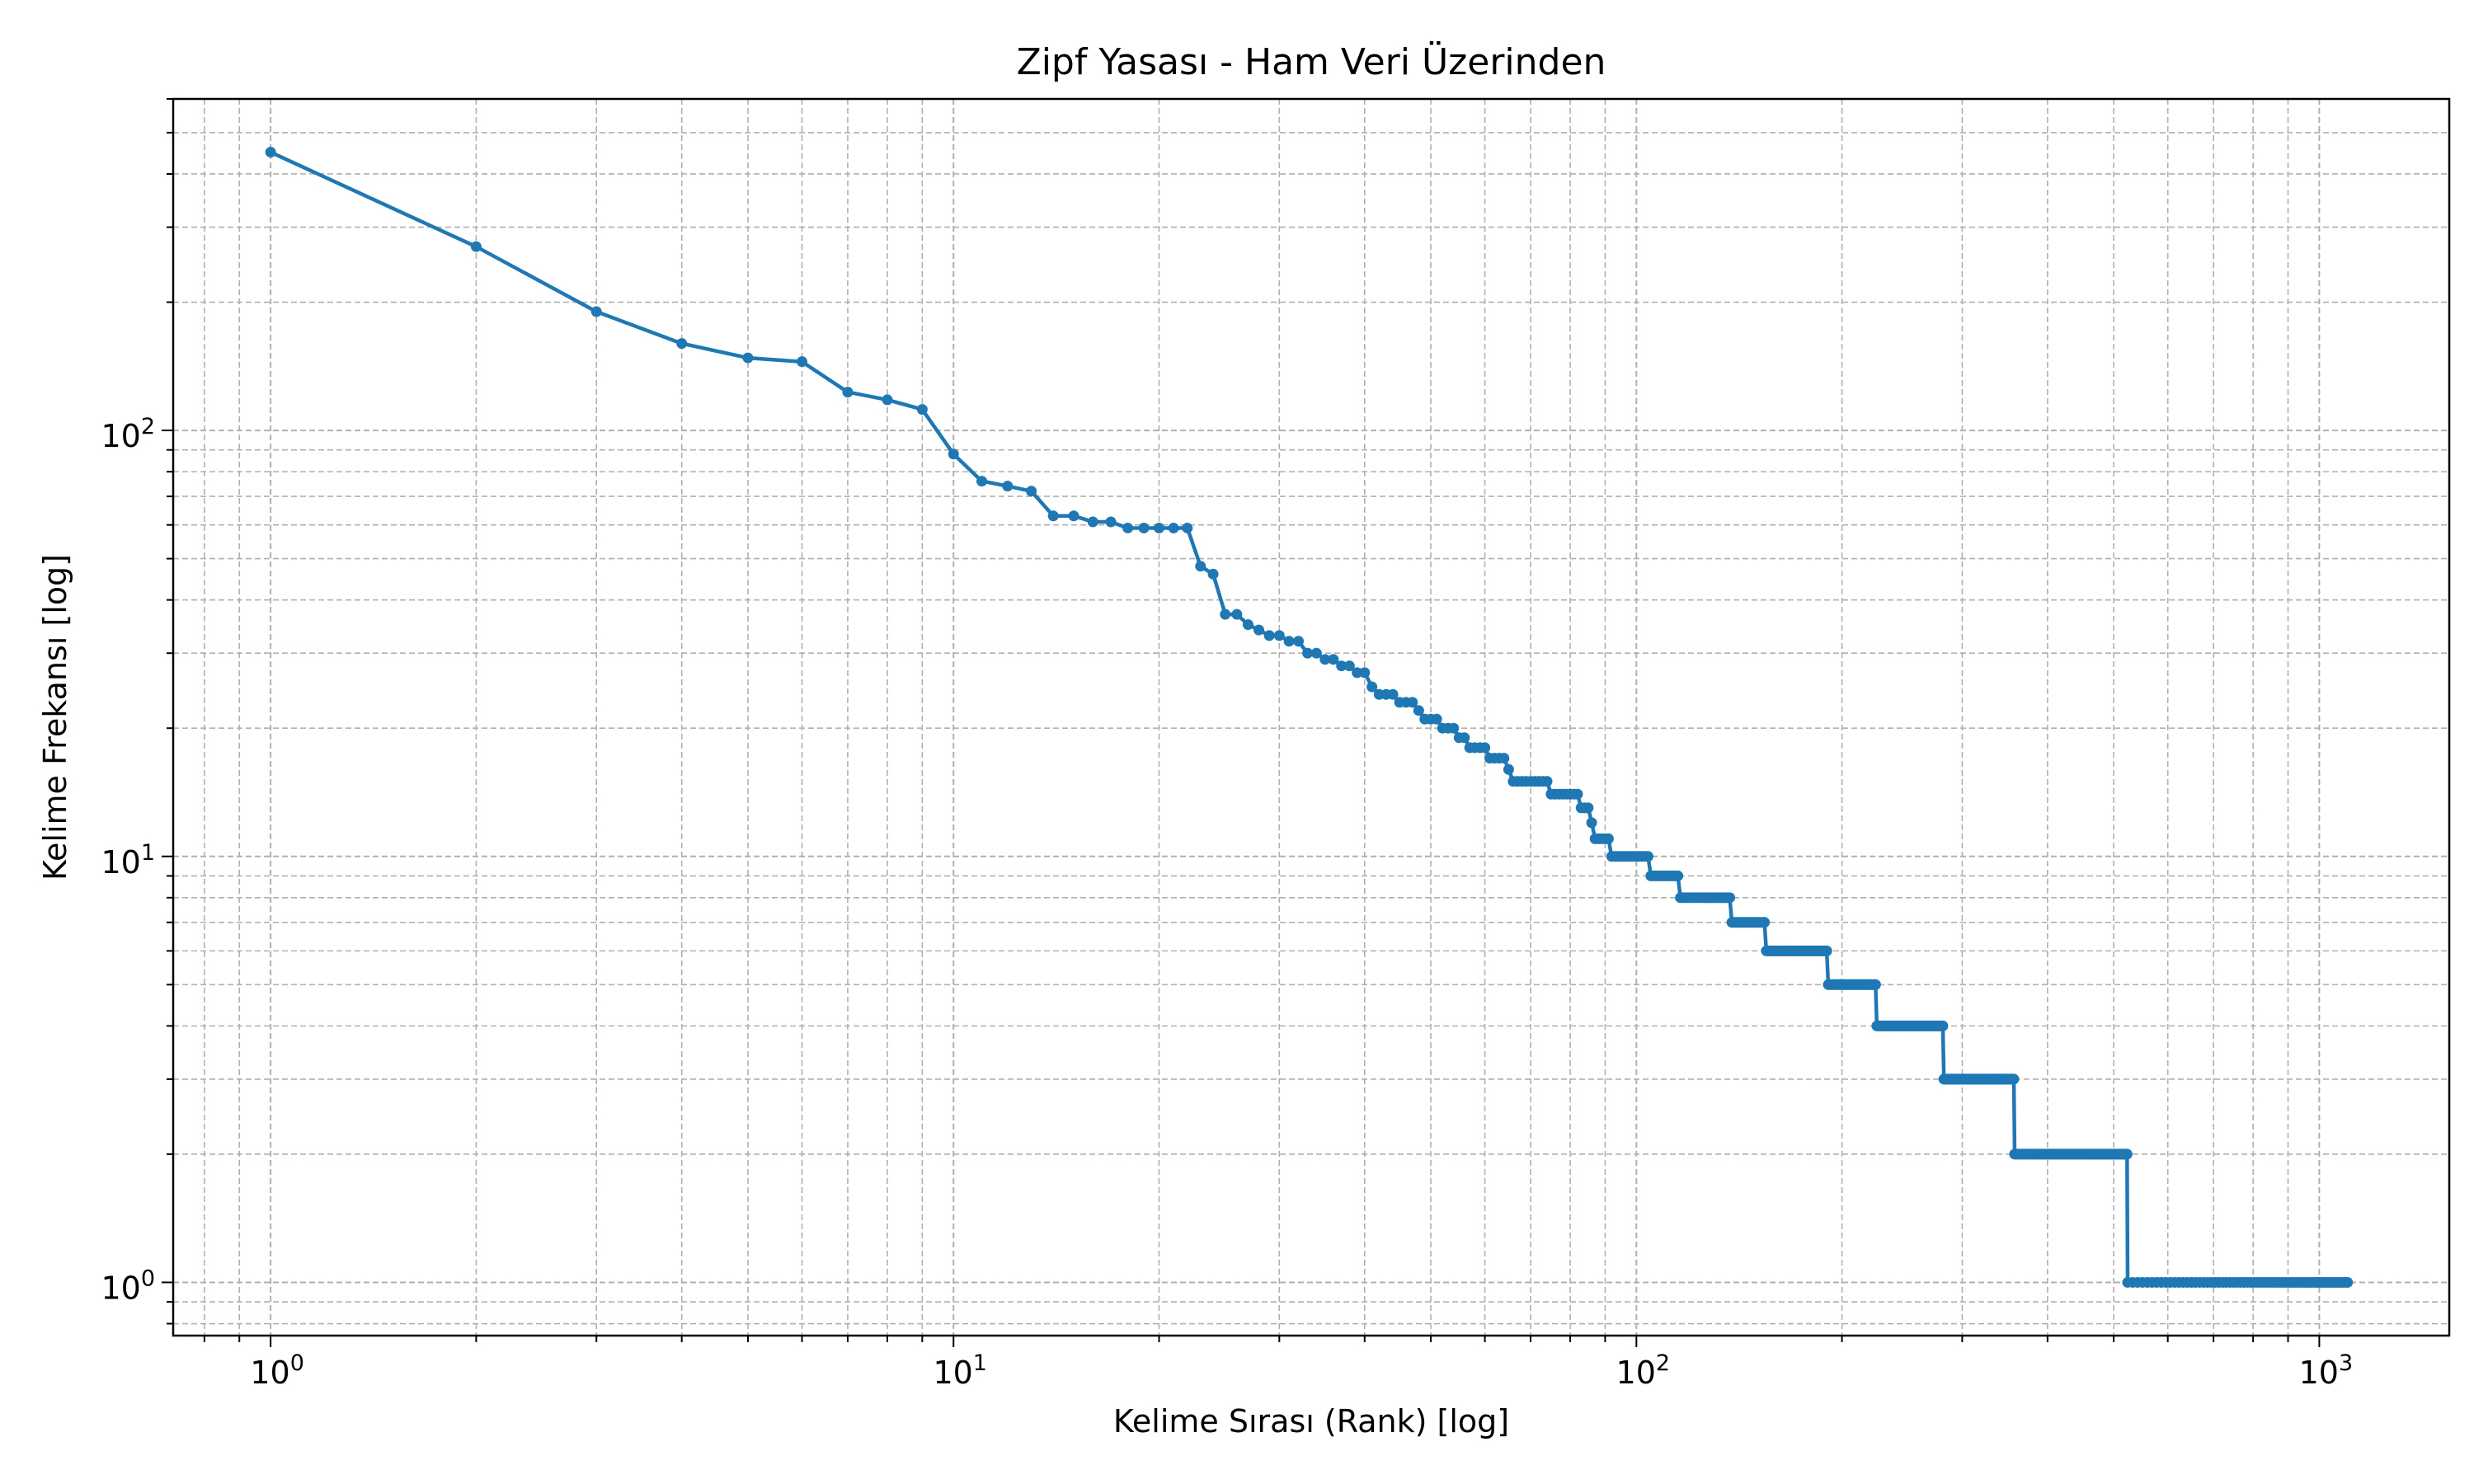  What do you see at coordinates (148, 1278) in the screenshot?
I see `y-tick-label-exponent: 0` at bounding box center [148, 1278].